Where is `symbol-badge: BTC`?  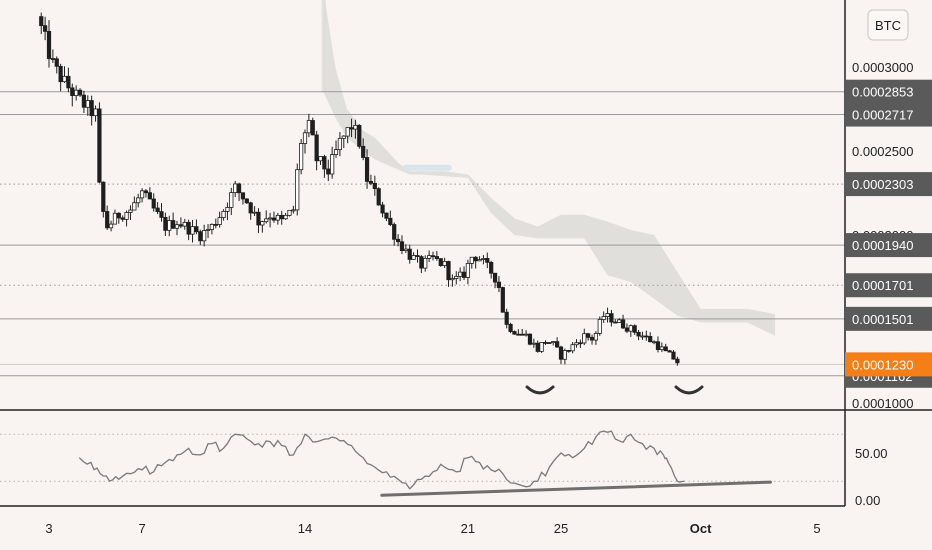
symbol-badge: BTC is located at coordinates (888, 25).